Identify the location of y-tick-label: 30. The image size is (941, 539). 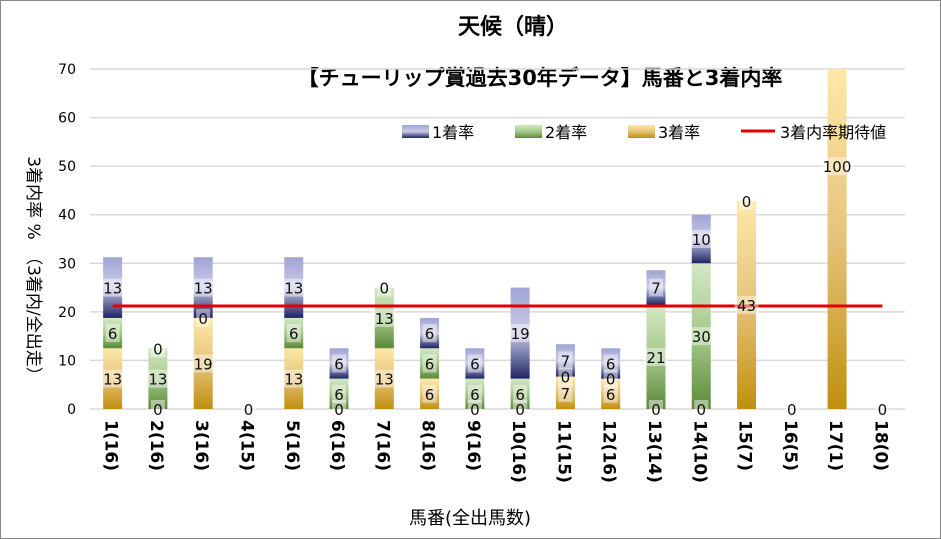
(67, 264).